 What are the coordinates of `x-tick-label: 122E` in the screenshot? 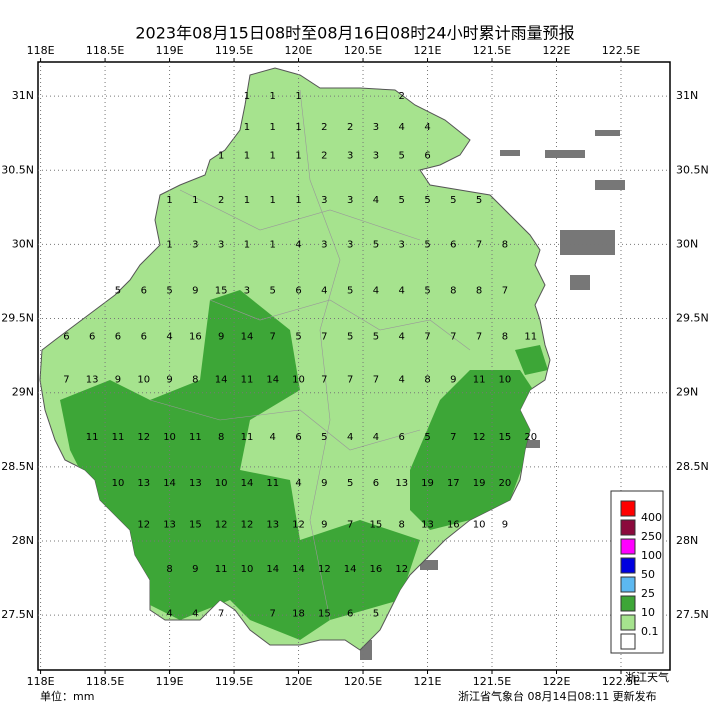 It's located at (557, 681).